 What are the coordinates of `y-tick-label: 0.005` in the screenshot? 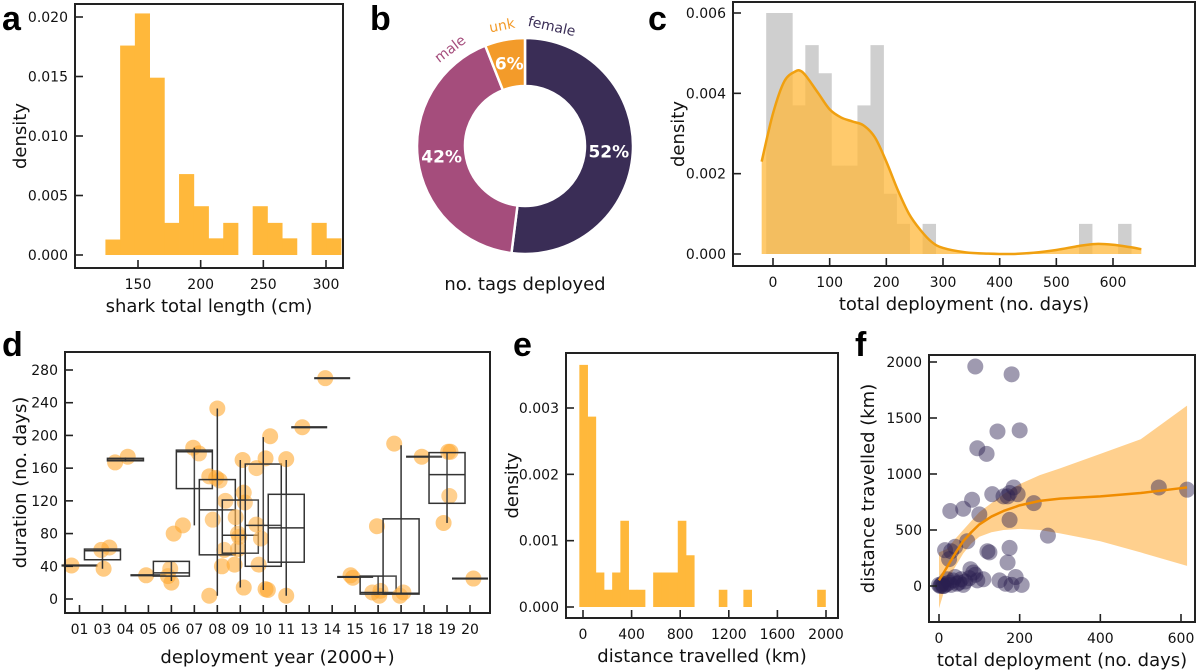 It's located at (48, 197).